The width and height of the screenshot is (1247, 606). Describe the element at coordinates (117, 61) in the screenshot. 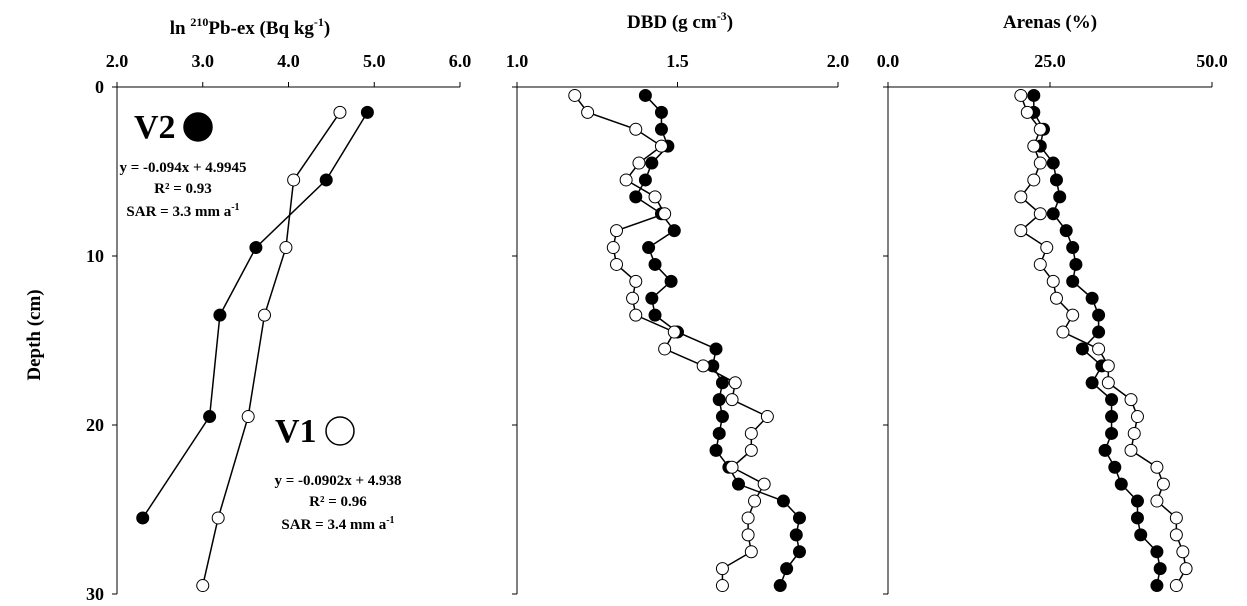

I see `panel1-x-tick-label: 2.0` at that location.